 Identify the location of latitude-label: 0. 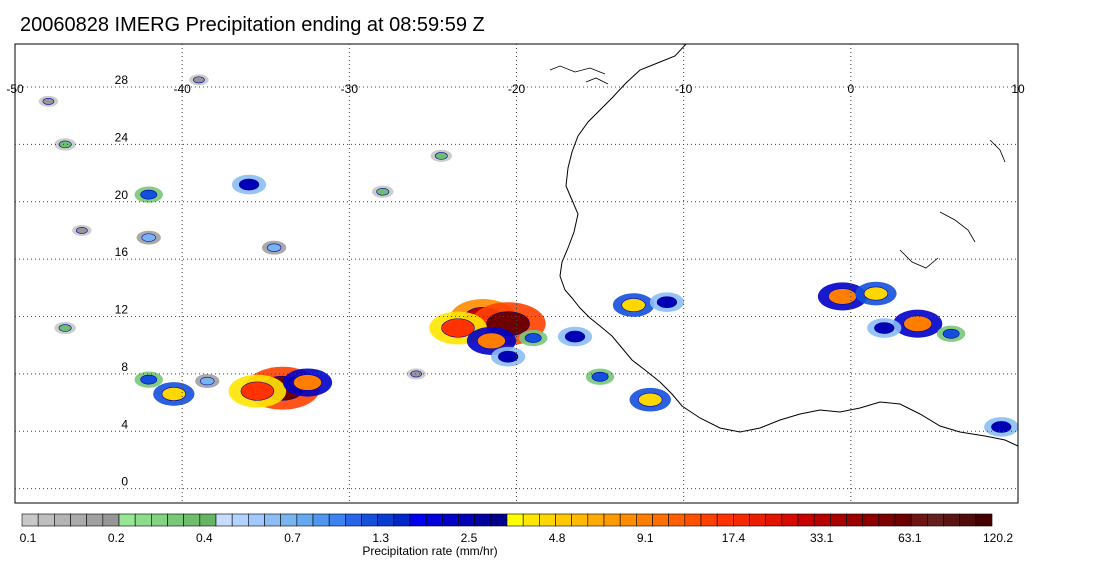
(124, 482).